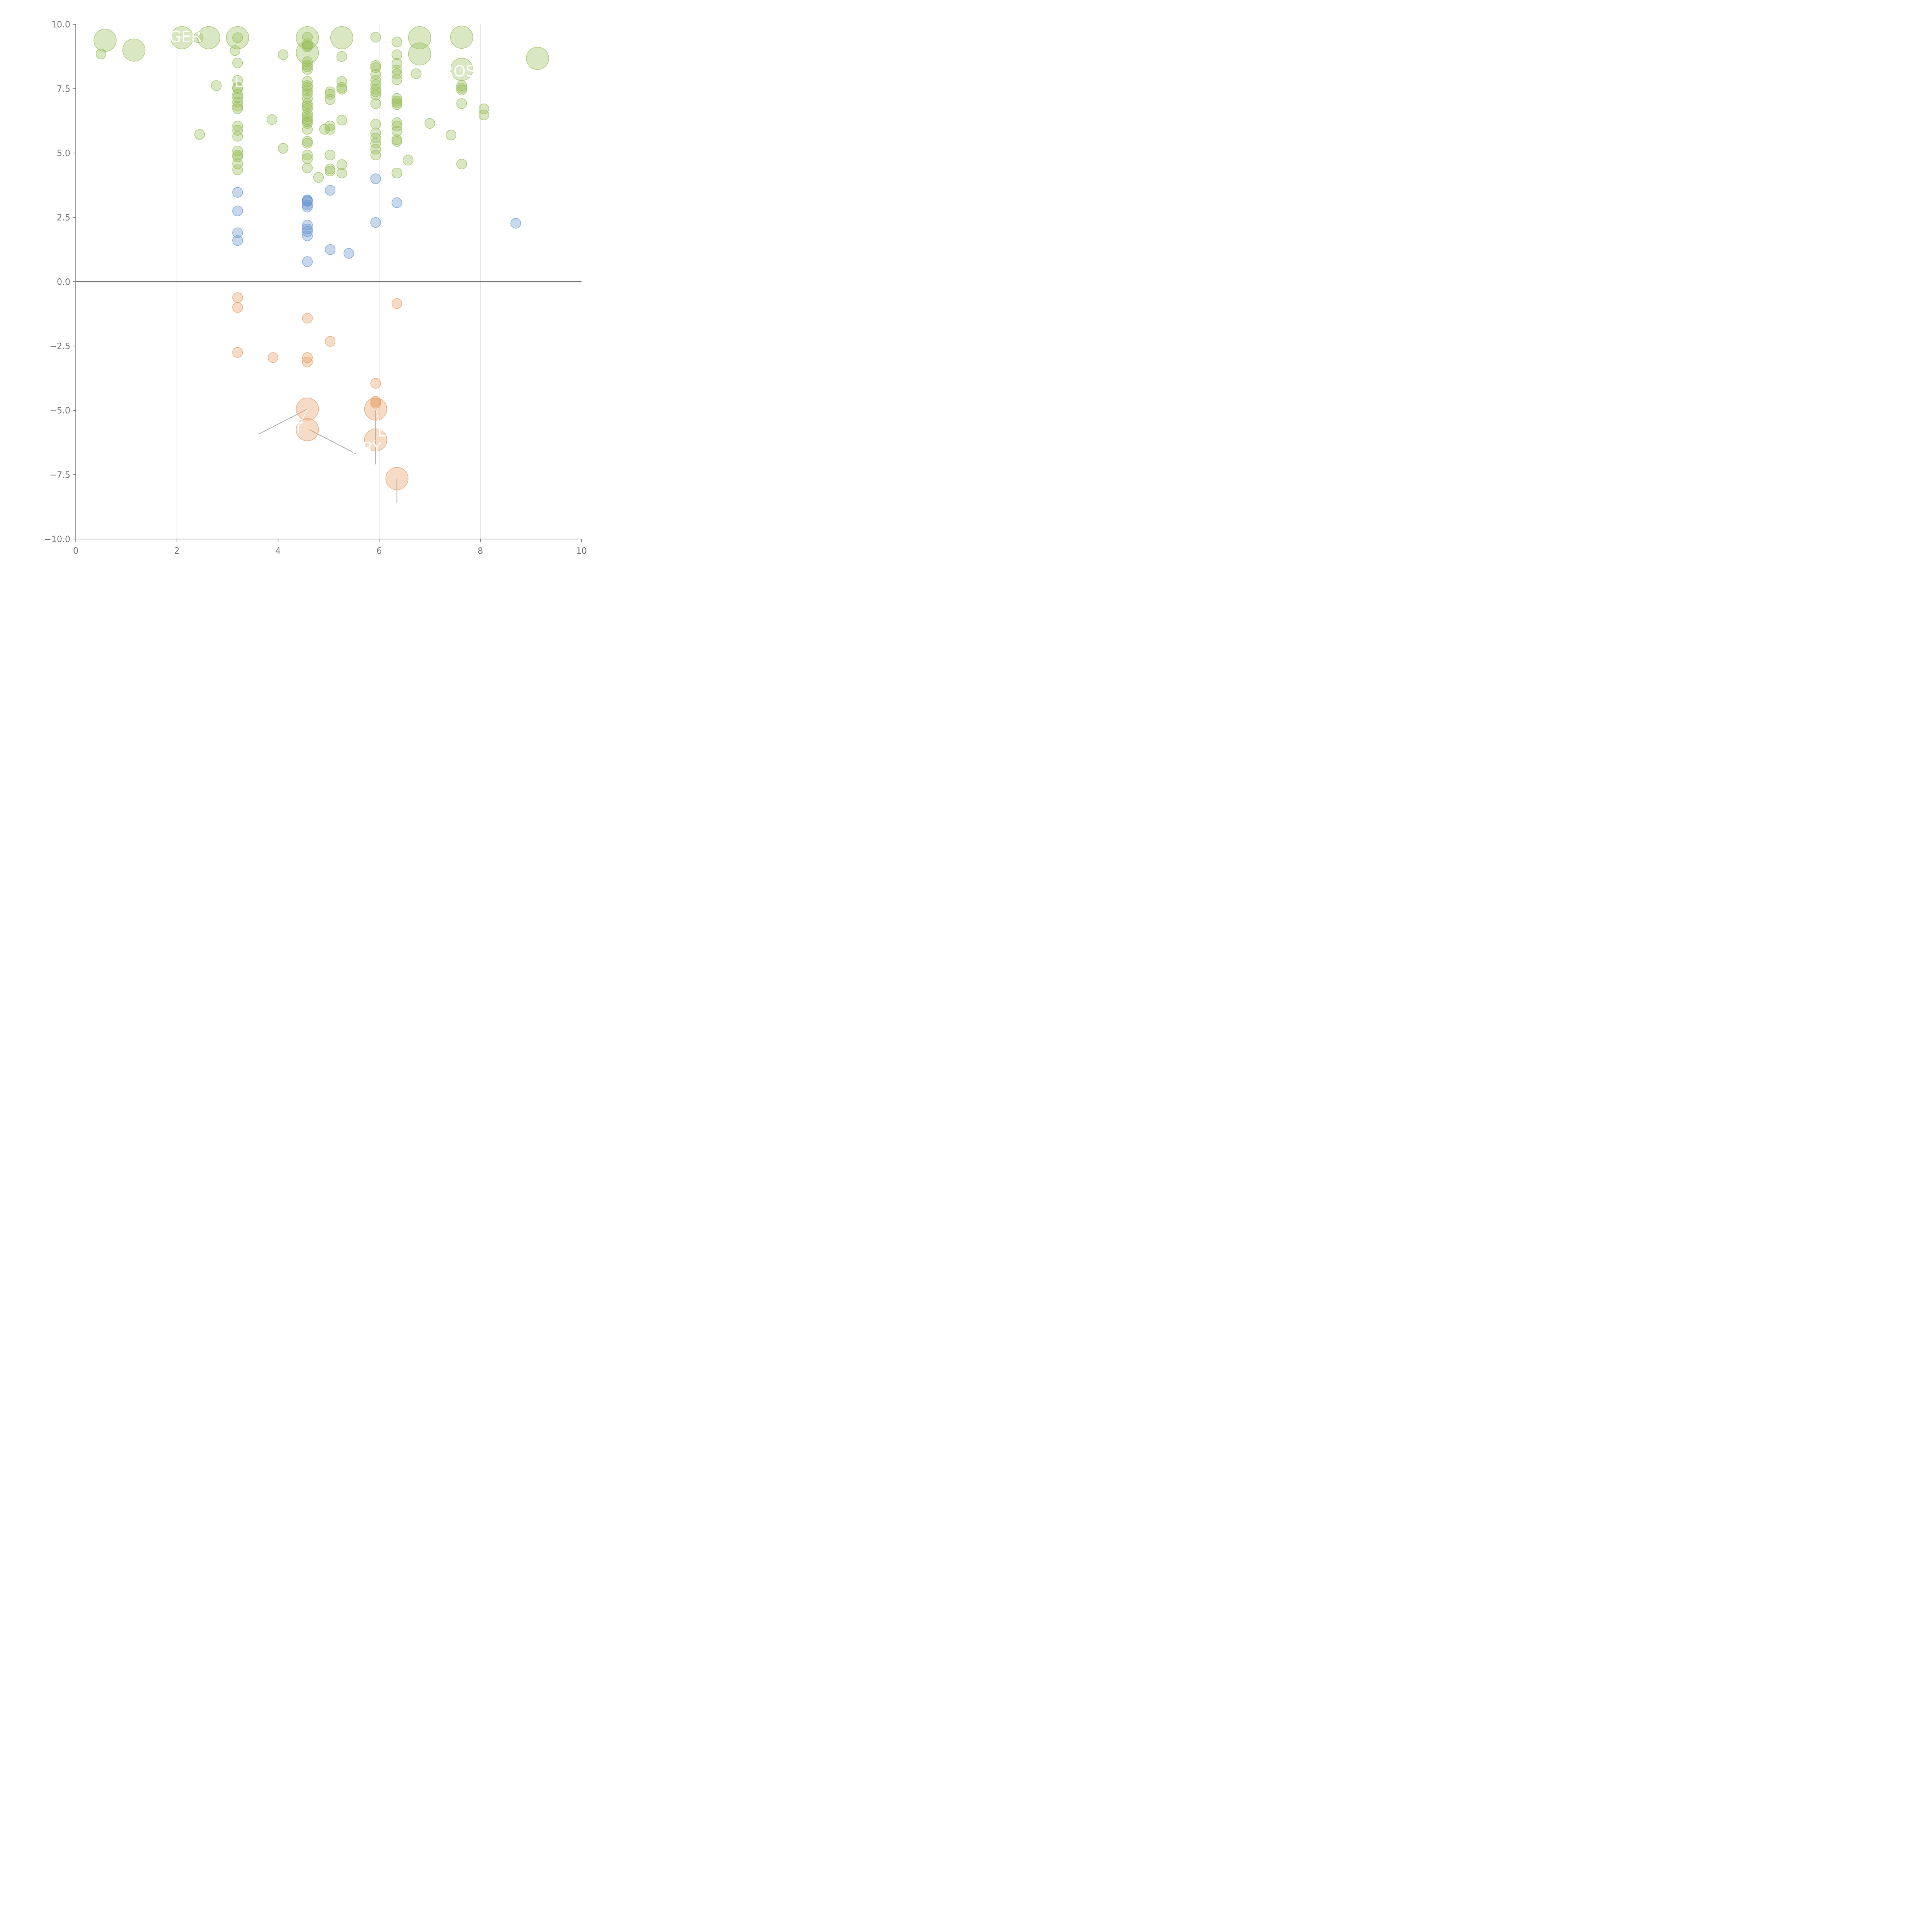 This screenshot has height=1932, width=1932. Describe the element at coordinates (60, 347) in the screenshot. I see `y-tick-label: −2.5` at that location.